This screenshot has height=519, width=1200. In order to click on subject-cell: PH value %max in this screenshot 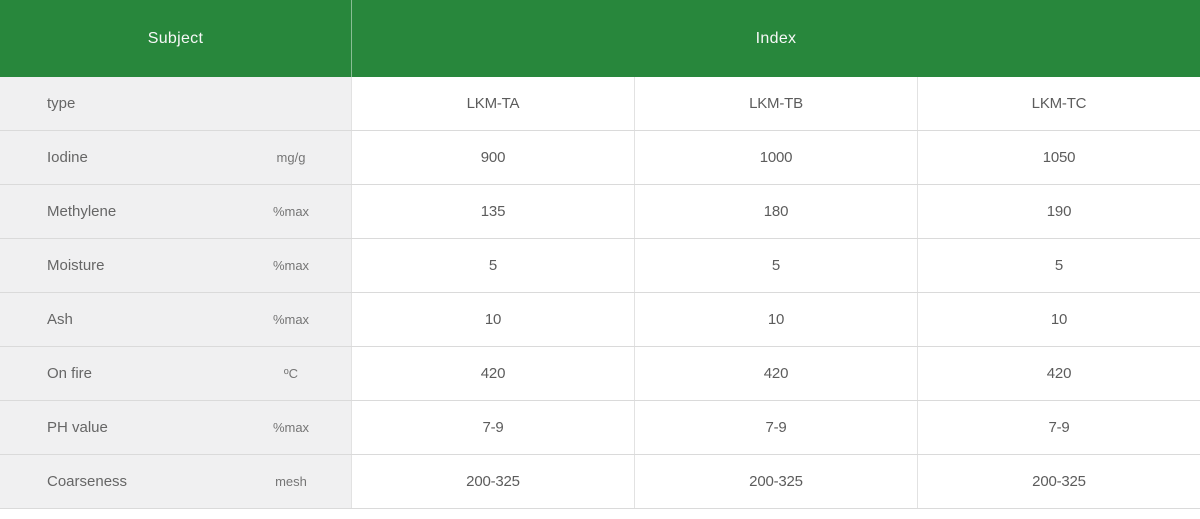, I will do `click(176, 427)`.